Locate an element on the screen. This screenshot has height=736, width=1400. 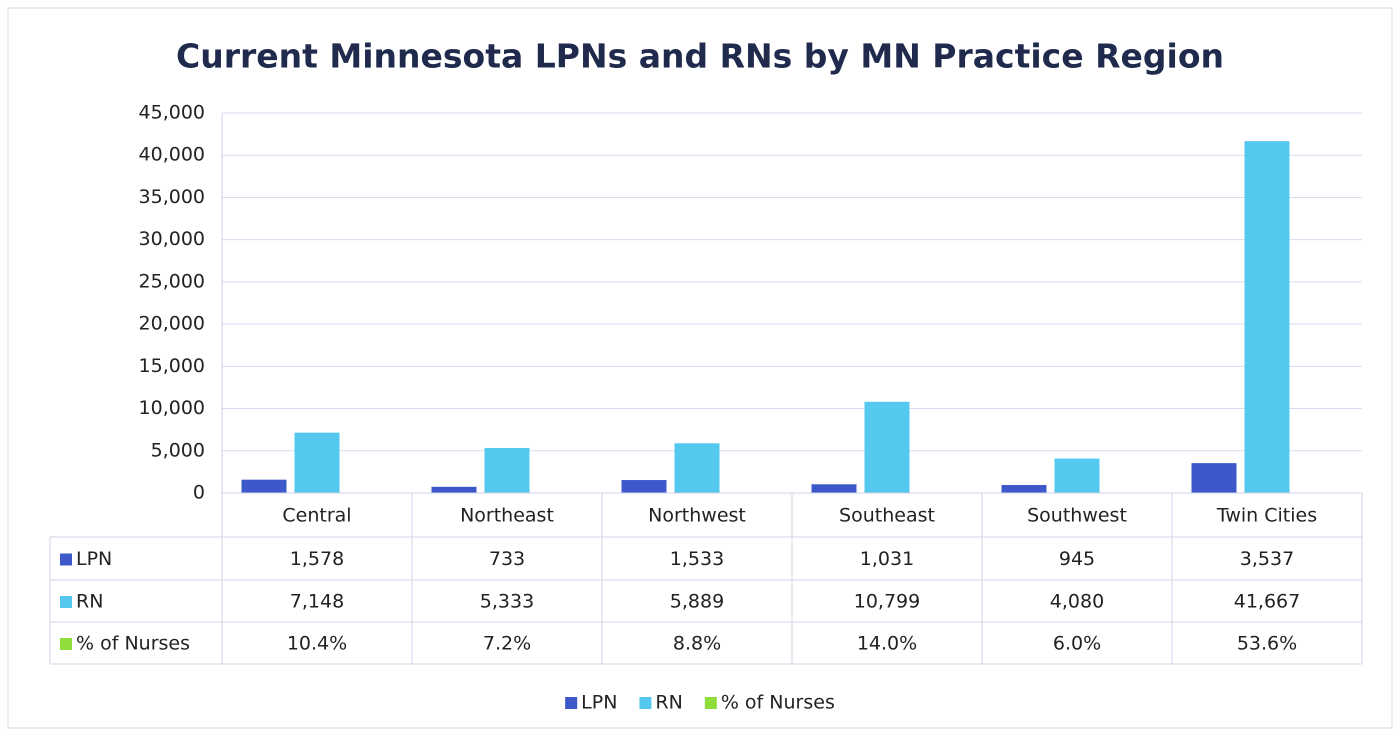
data-label: 6.0% is located at coordinates (1077, 644).